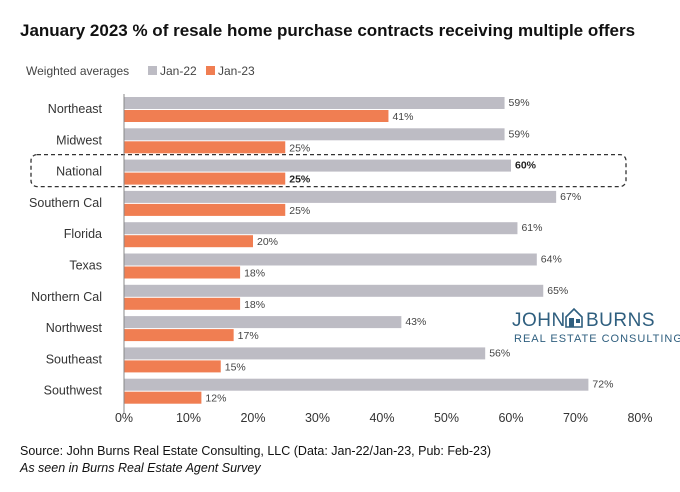 Image resolution: width=680 pixels, height=492 pixels. What do you see at coordinates (124, 418) in the screenshot?
I see `x-tick-label-0: 0%` at bounding box center [124, 418].